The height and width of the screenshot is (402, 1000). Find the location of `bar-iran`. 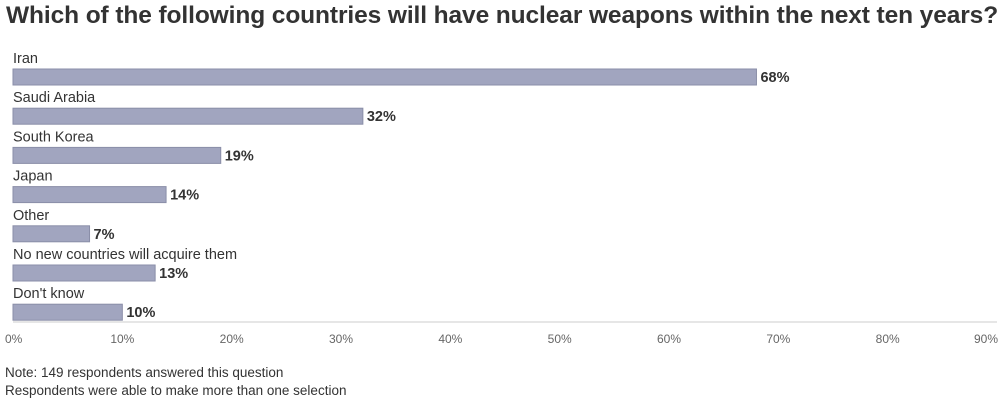

bar-iran is located at coordinates (384, 77).